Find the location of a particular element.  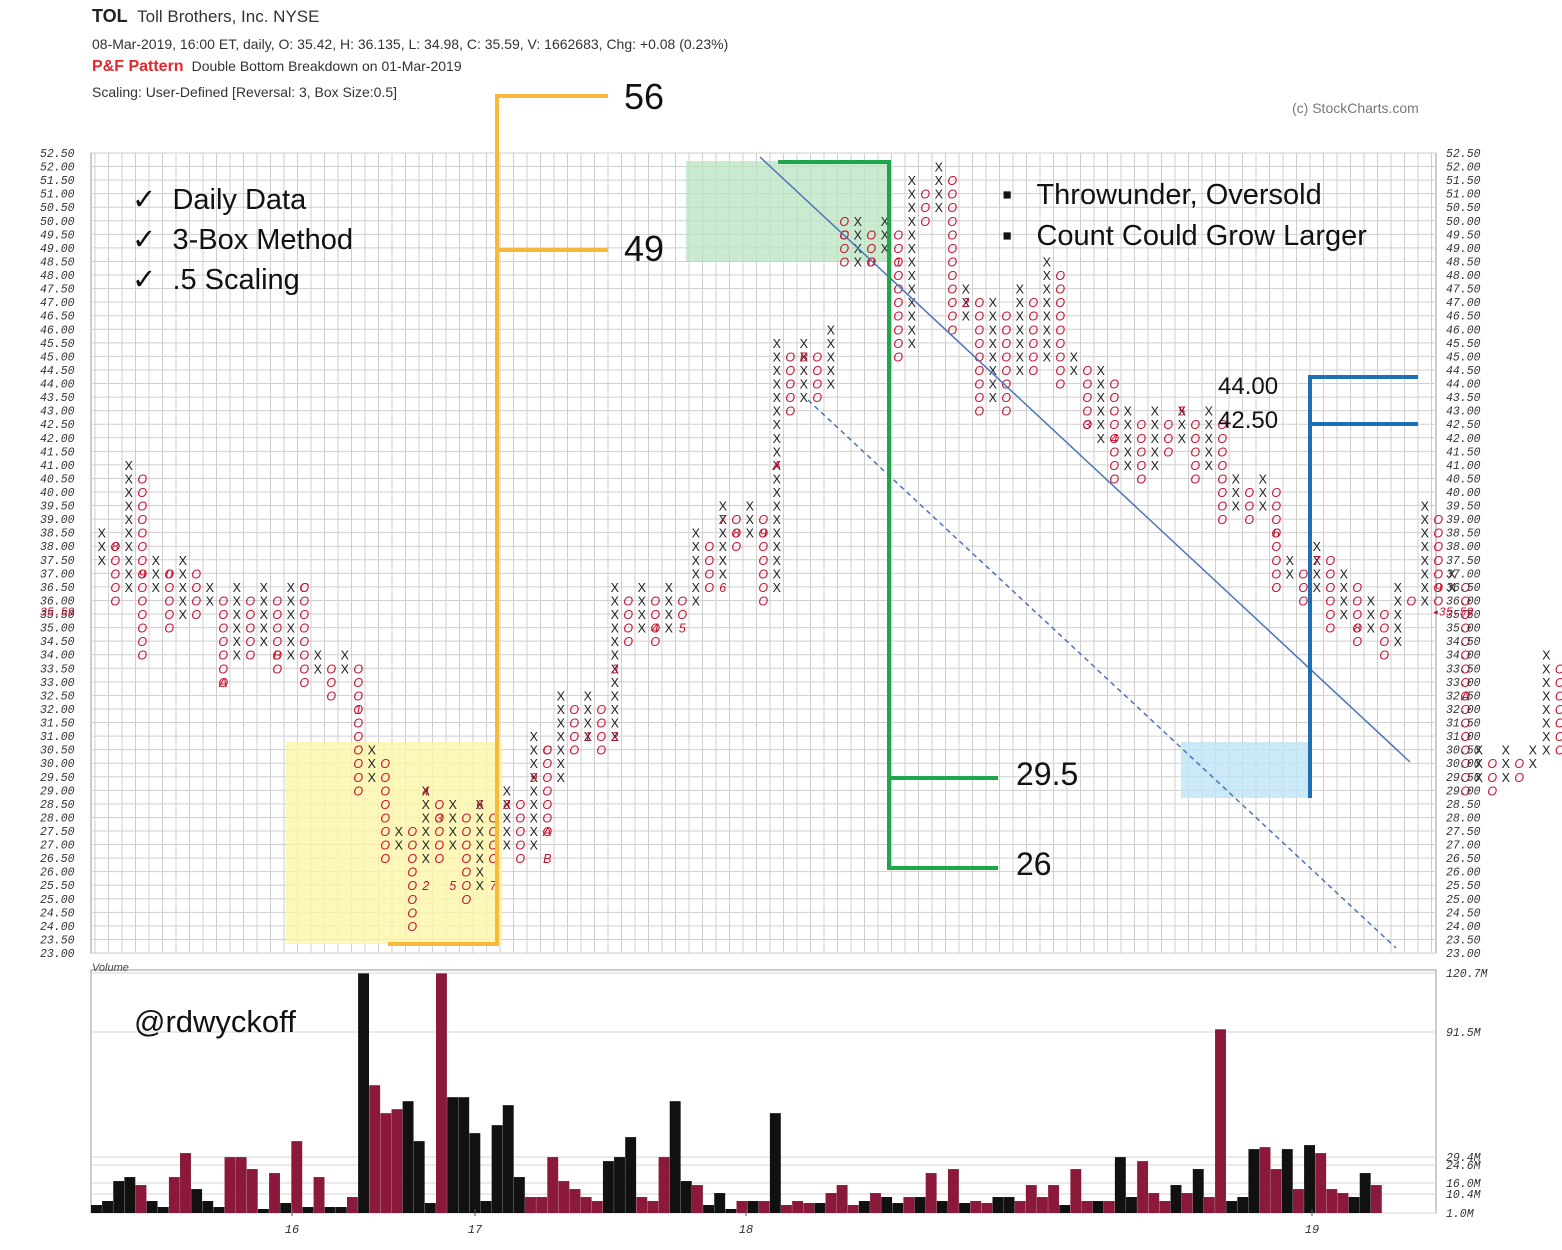

left-price-label: 26.50 is located at coordinates (57, 859).